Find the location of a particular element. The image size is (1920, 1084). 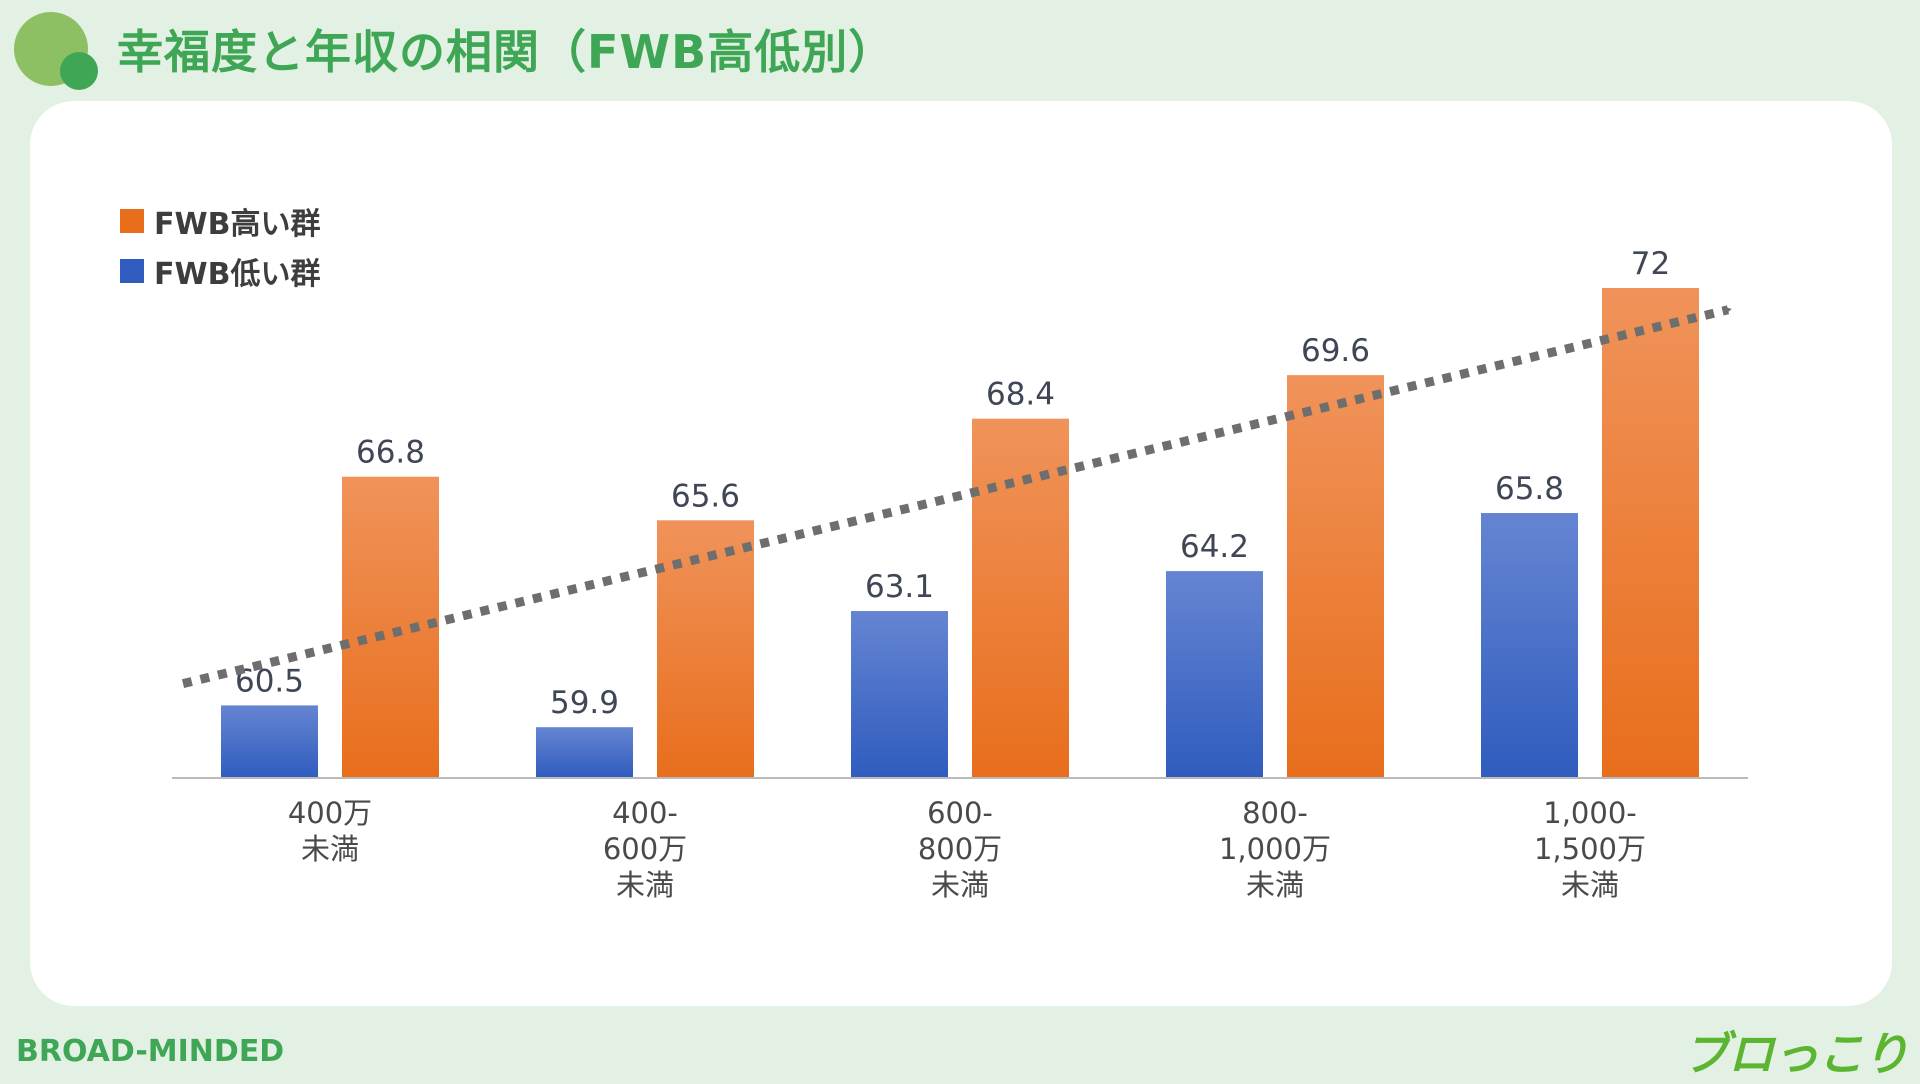

data-label-high-3: 69.6 is located at coordinates (1335, 351).